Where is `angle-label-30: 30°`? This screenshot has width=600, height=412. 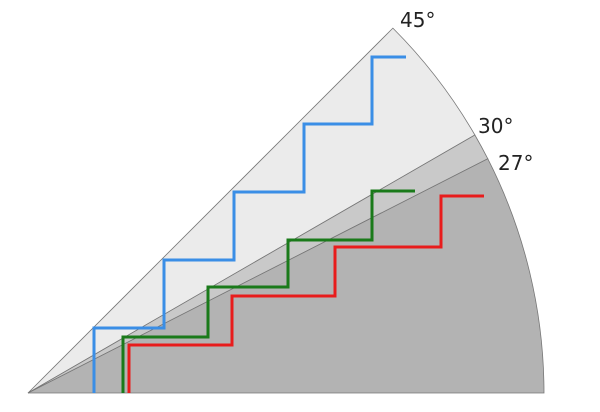
angle-label-30: 30° is located at coordinates (495, 126).